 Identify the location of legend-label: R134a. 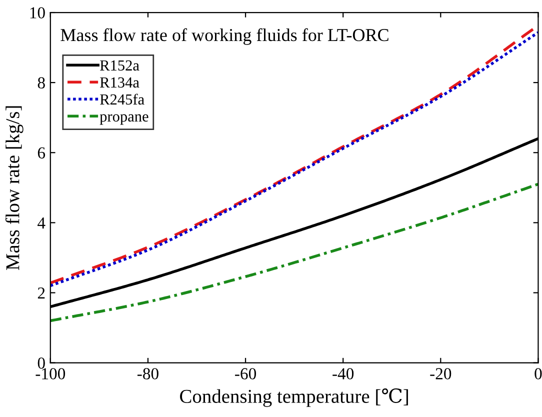
(120, 82).